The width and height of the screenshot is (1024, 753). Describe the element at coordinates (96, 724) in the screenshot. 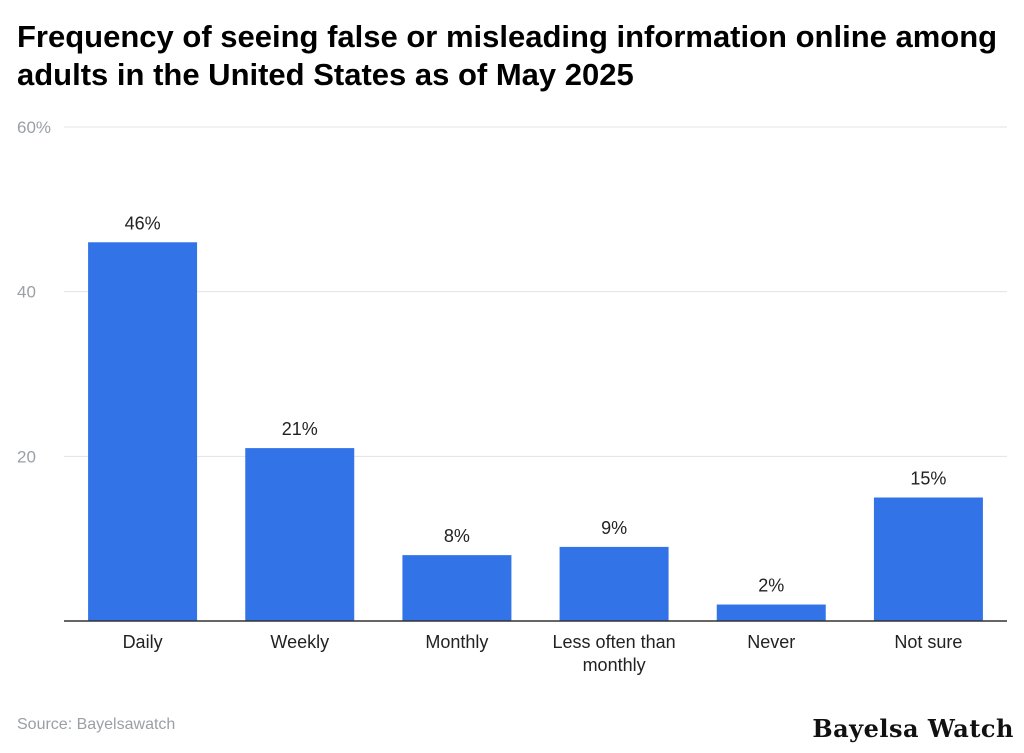

I see `source-note: Source: Bayelsawatch` at that location.